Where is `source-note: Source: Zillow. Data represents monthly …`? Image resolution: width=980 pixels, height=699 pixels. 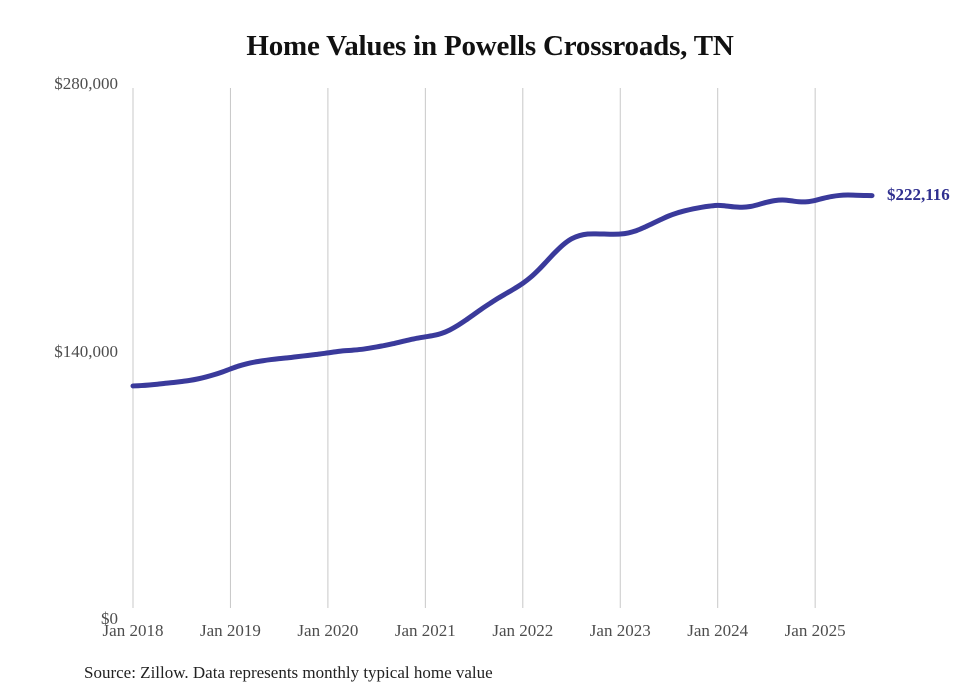 source-note: Source: Zillow. Data represents monthly … is located at coordinates (288, 672).